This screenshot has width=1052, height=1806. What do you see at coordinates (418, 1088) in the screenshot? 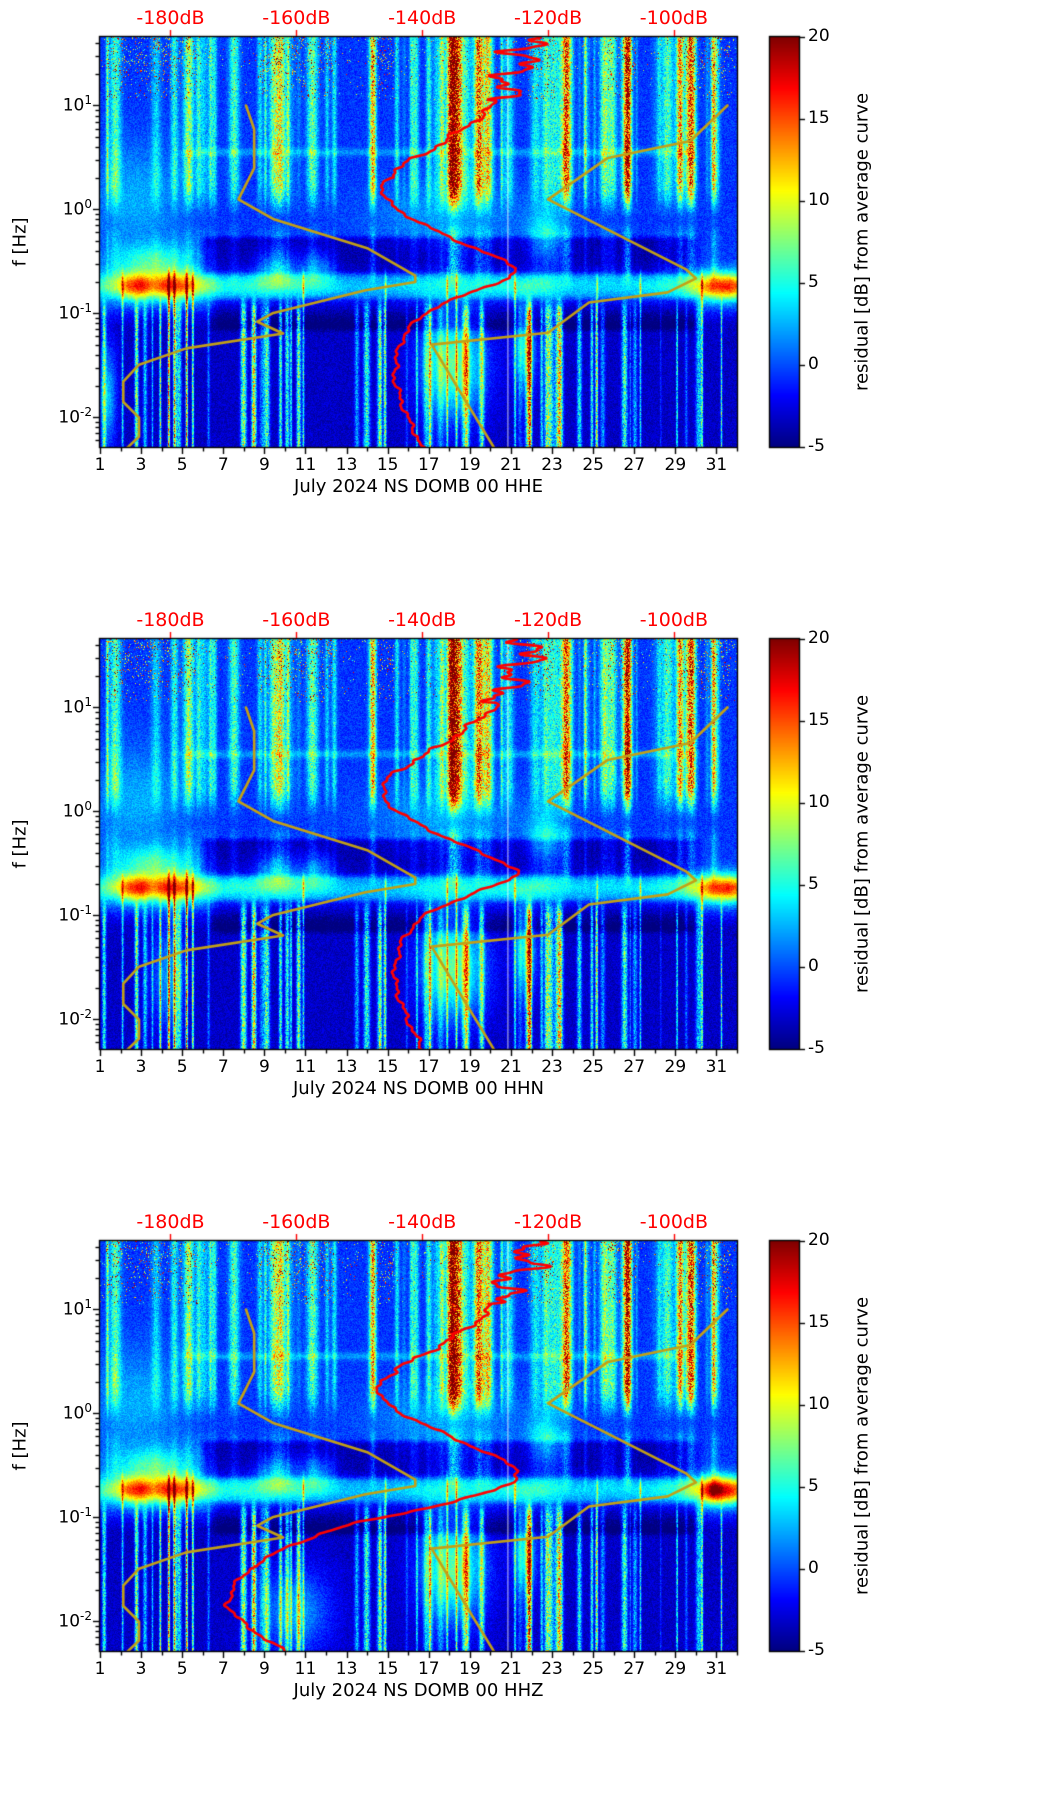
I see `x-axis-label: July 2024 NS DOMB 00 HHN` at bounding box center [418, 1088].